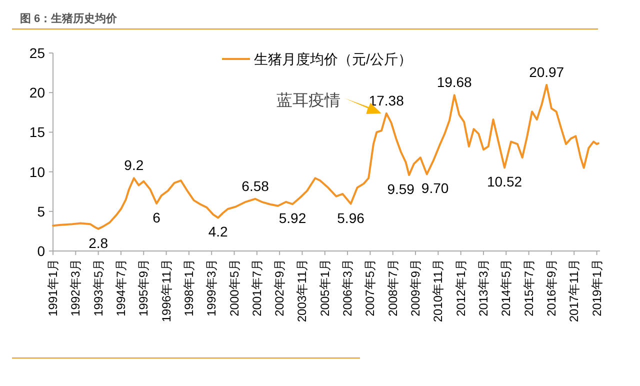 The image size is (640, 386). Describe the element at coordinates (143, 287) in the screenshot. I see `x-tick-label: 1995年9月` at that location.